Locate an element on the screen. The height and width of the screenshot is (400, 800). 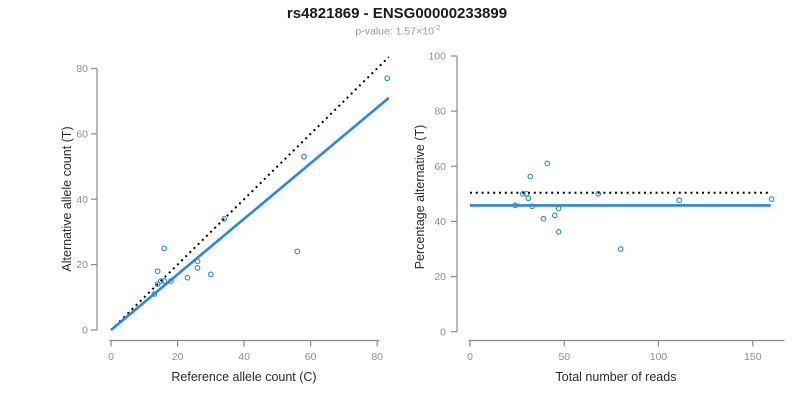
x-tick-label: 150 is located at coordinates (753, 357).